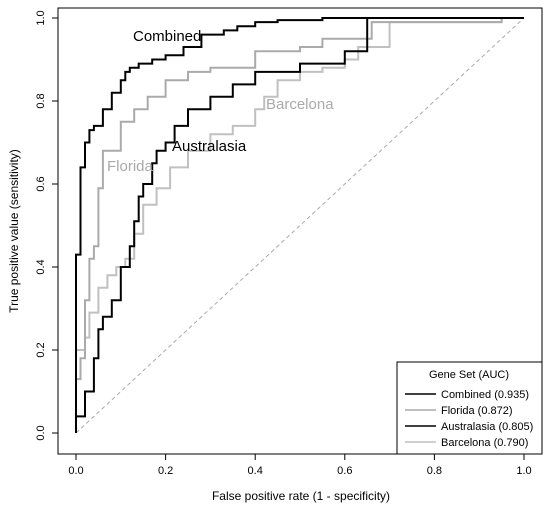  Describe the element at coordinates (165, 471) in the screenshot. I see `x-tick-label: 0.2` at that location.